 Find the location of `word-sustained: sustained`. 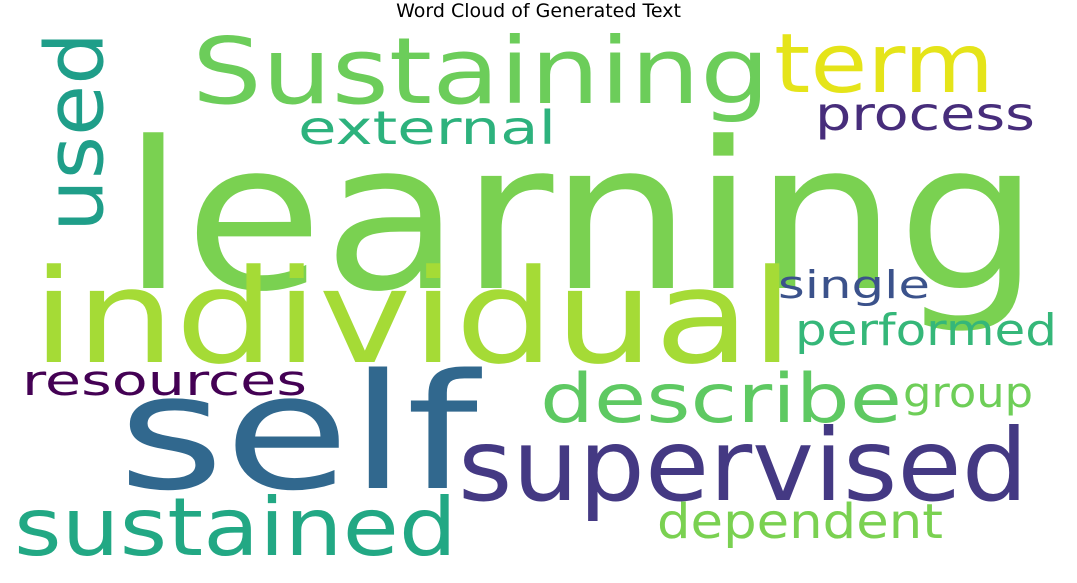

word-sustained: sustained is located at coordinates (235, 527).